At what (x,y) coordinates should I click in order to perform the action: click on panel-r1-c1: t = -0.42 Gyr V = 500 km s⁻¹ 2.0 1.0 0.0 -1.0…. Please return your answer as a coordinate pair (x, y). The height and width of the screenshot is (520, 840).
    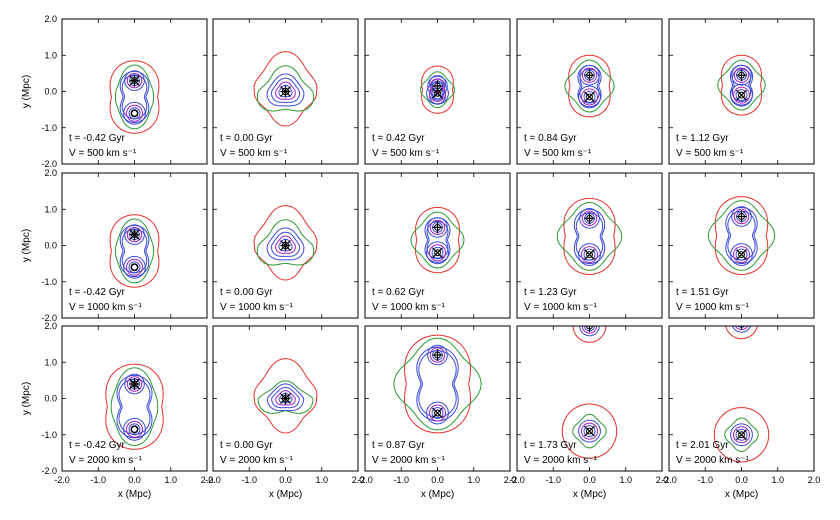
    Looking at the image, I should click on (114, 91).